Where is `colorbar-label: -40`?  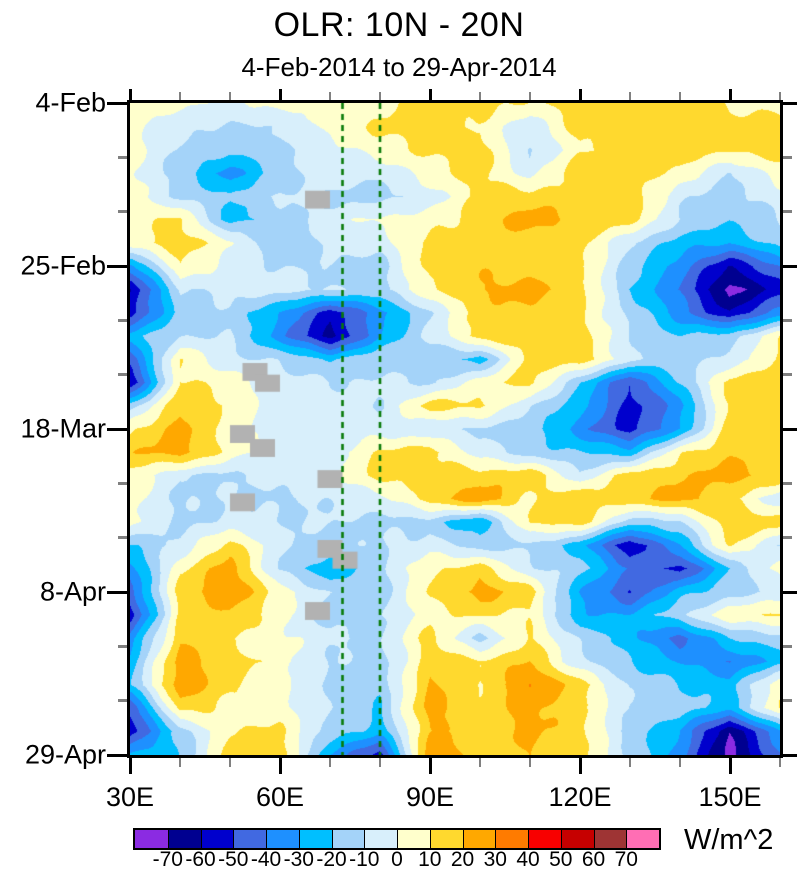 colorbar-label: -40 is located at coordinates (266, 858).